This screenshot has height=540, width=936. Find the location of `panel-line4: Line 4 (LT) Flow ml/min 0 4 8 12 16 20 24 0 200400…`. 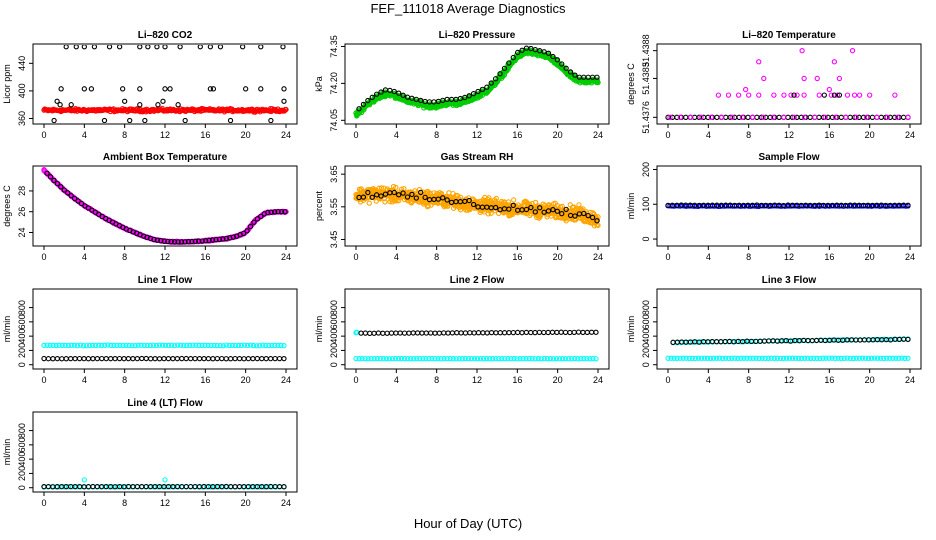

panel-line4: Line 4 (LT) Flow ml/min 0 4 8 12 16 20 24 0 200400… is located at coordinates (150, 453).